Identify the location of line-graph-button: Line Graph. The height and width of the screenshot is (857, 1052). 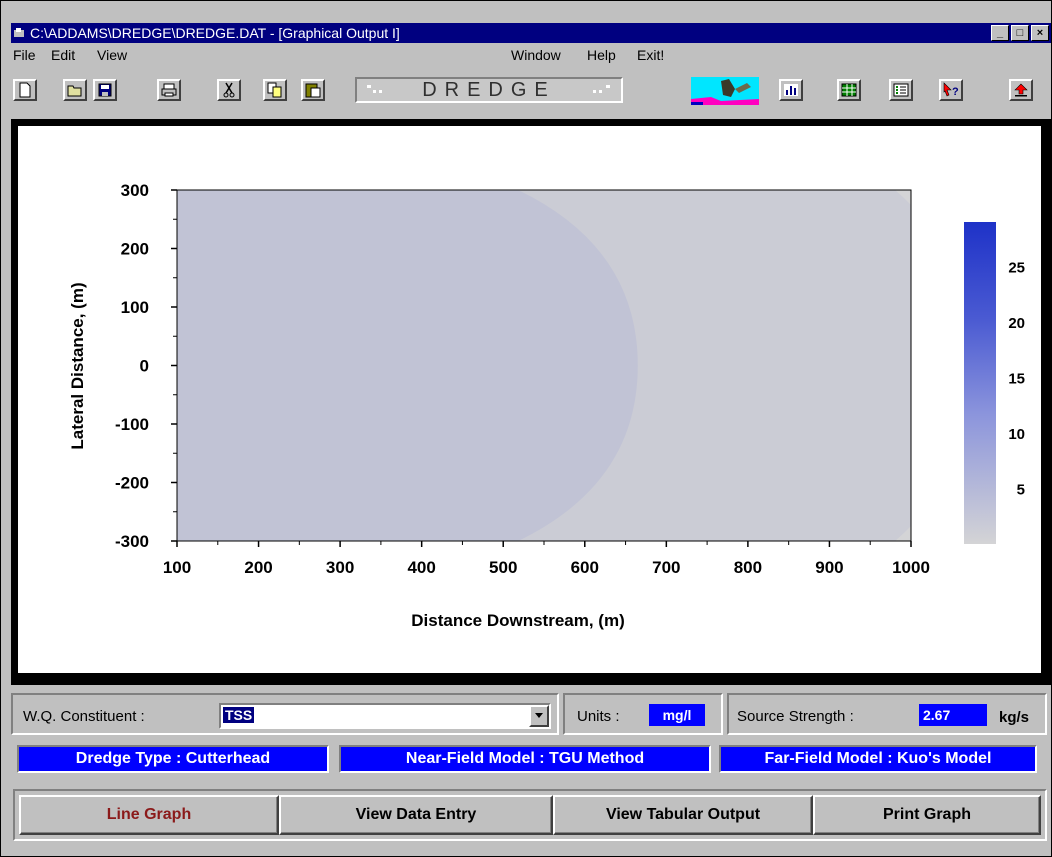
(149, 815).